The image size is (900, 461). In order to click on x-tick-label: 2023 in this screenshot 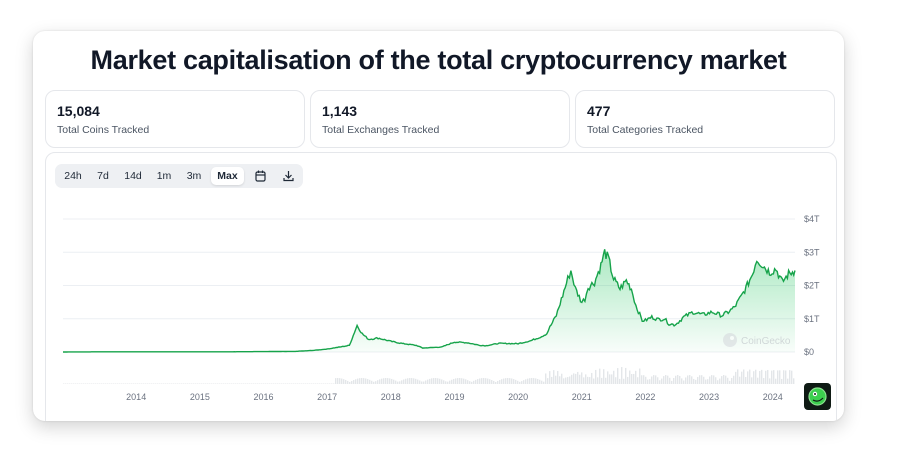, I will do `click(709, 397)`.